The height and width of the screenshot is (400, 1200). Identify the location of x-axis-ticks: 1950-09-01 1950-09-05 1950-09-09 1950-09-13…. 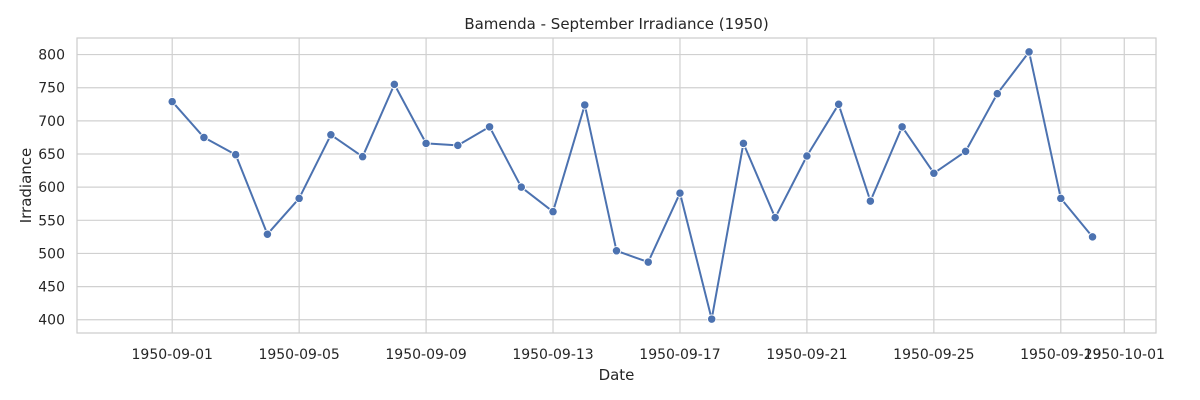
(648, 355).